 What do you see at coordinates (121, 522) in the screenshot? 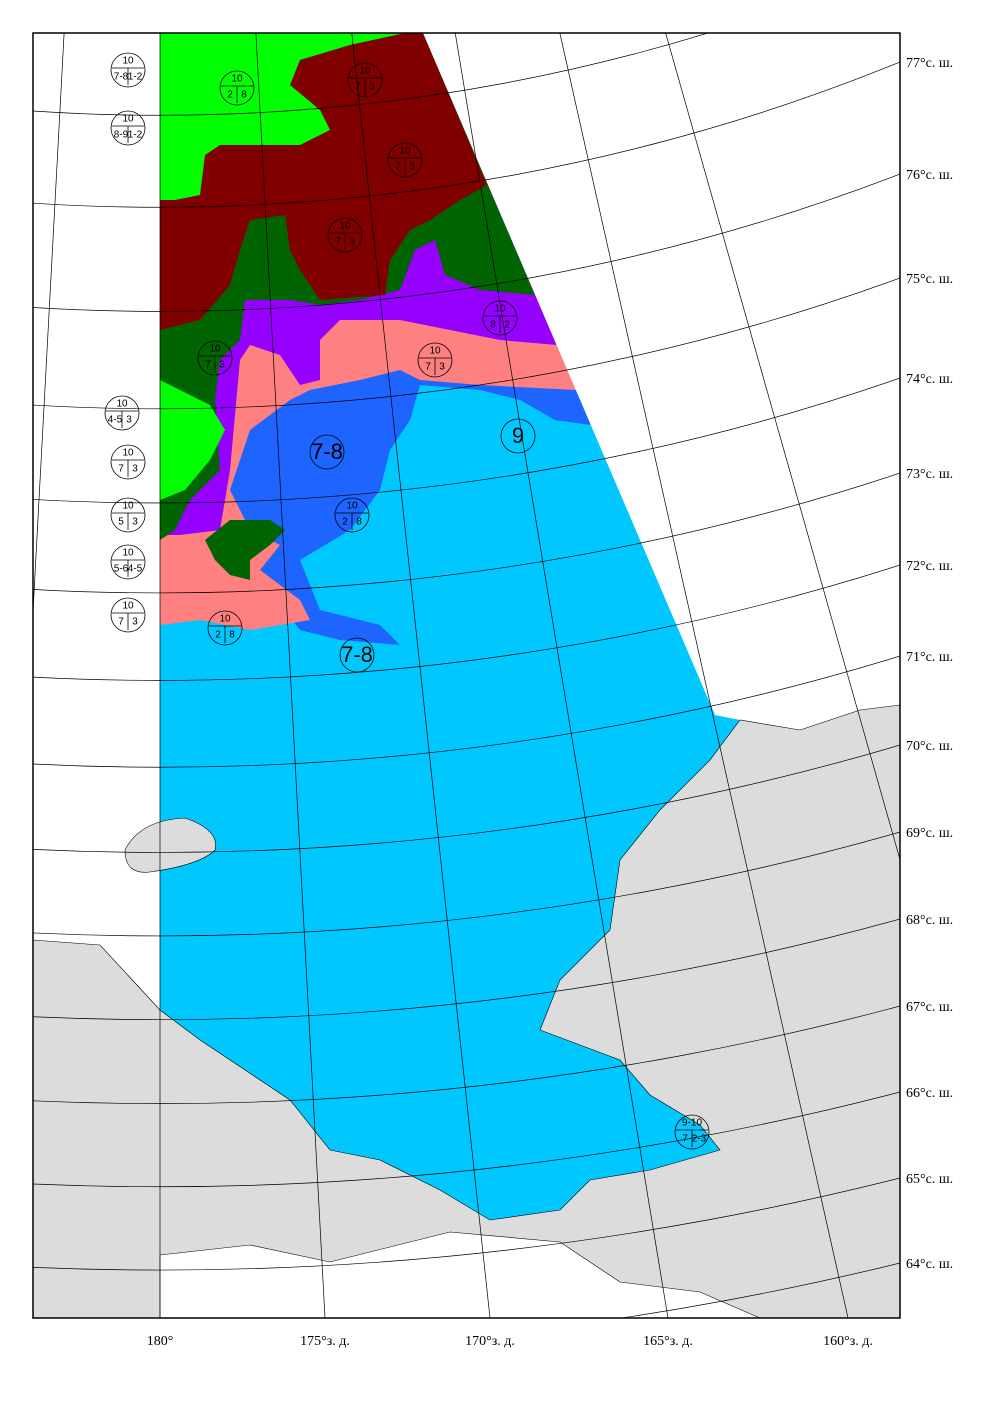
I see `egg-left: 5` at bounding box center [121, 522].